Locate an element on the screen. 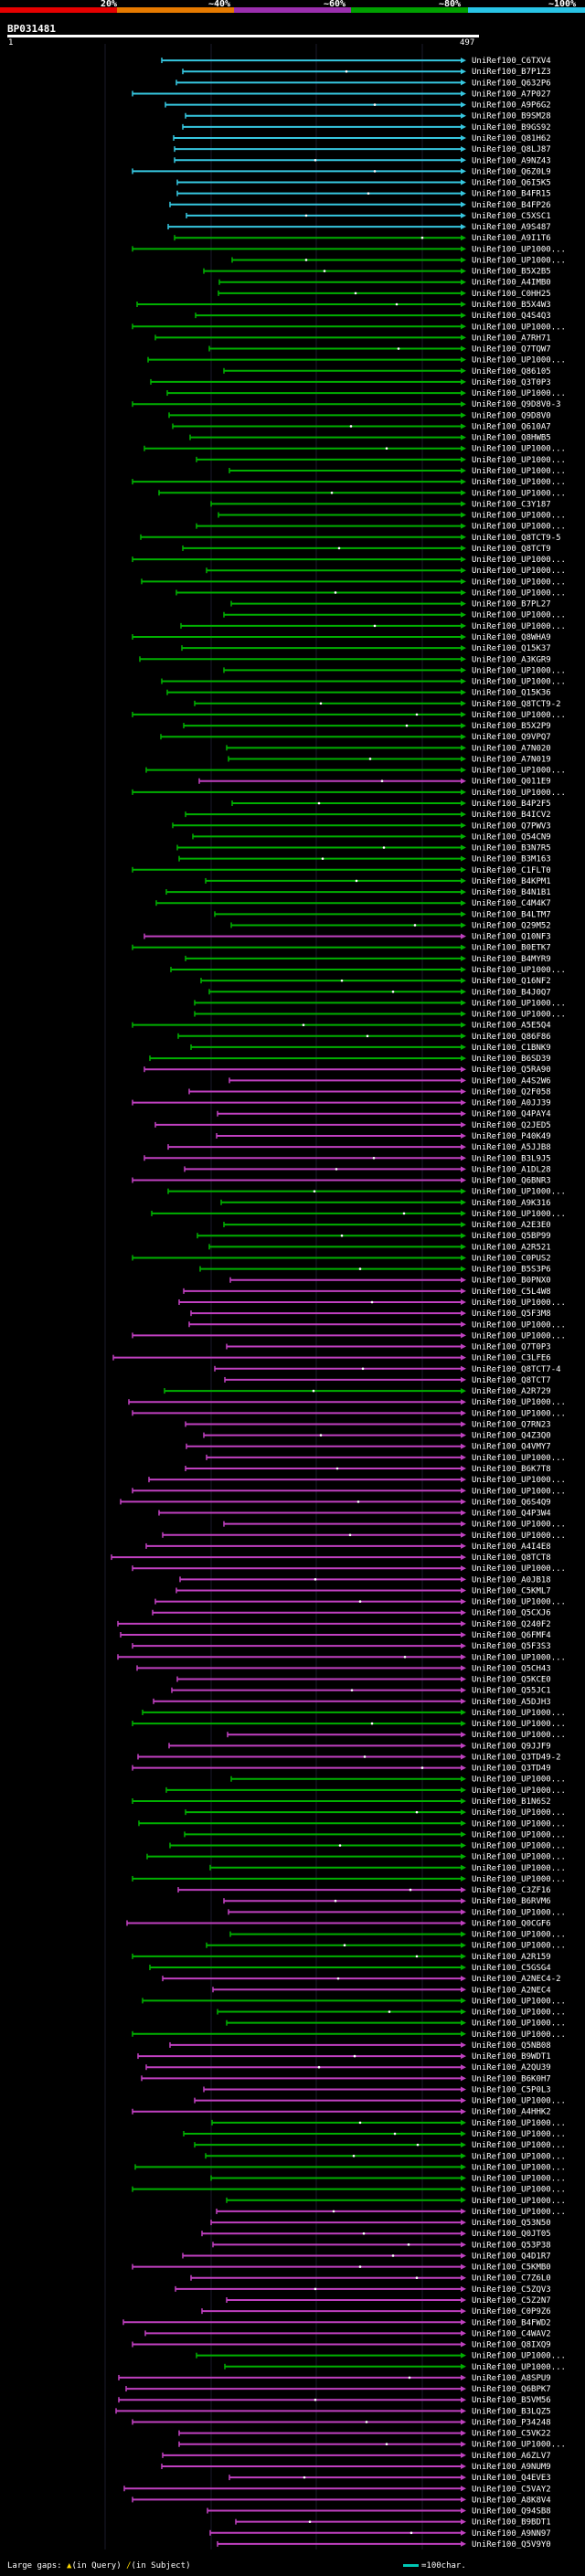 The height and width of the screenshot is (2576, 585). alignment-row: UniRef100_Q5NB08 is located at coordinates (360, 2046).